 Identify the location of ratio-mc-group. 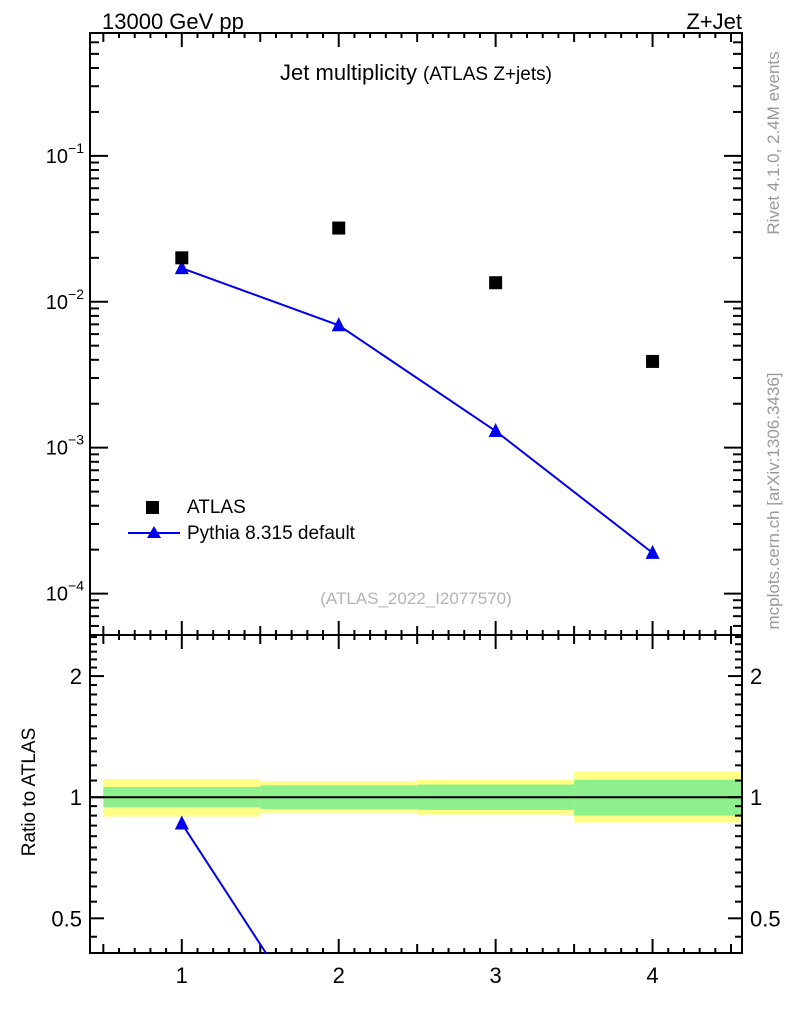
(221, 884).